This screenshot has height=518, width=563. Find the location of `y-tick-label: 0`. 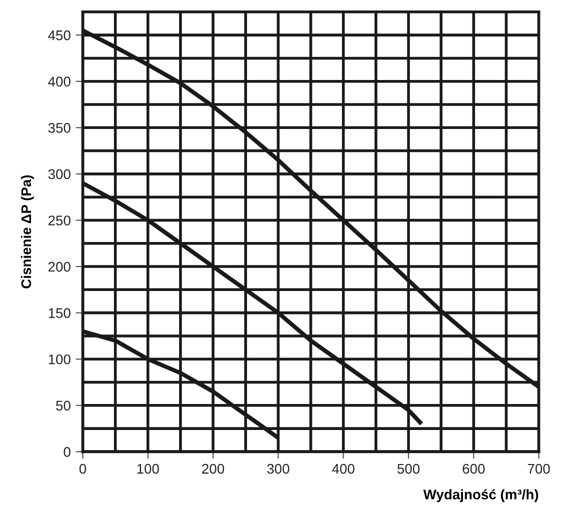

y-tick-label: 0 is located at coordinates (67, 452).